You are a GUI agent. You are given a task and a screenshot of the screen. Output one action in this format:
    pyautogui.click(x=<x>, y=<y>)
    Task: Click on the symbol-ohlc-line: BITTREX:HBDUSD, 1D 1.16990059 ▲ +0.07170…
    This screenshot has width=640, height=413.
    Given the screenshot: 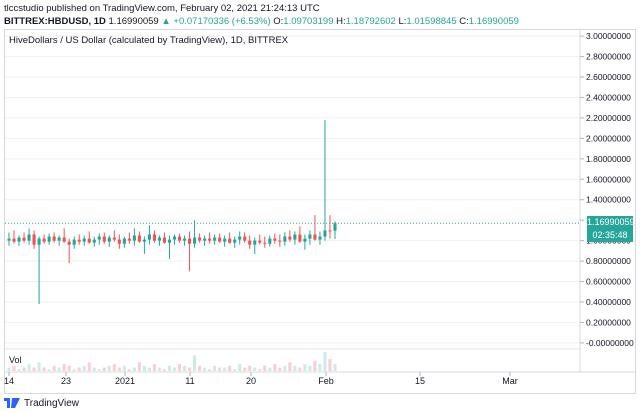 What is the action you would take?
    pyautogui.click(x=261, y=21)
    